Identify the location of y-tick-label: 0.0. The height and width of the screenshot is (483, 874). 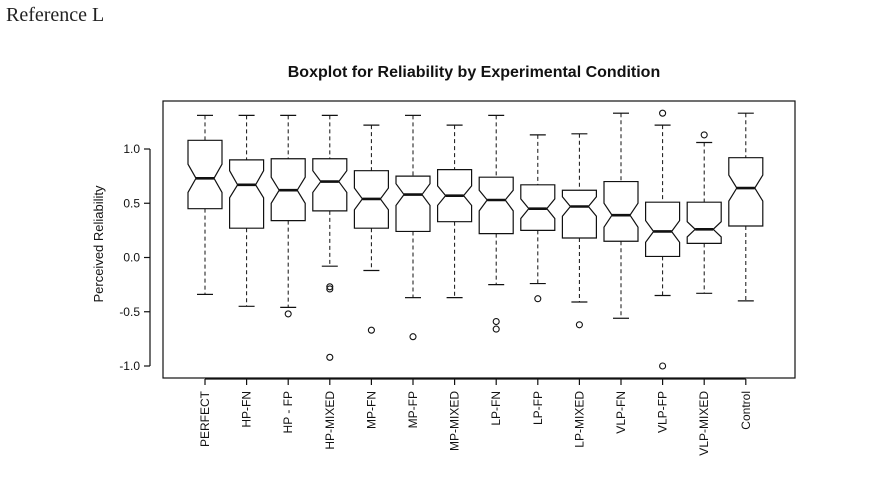
(131, 258).